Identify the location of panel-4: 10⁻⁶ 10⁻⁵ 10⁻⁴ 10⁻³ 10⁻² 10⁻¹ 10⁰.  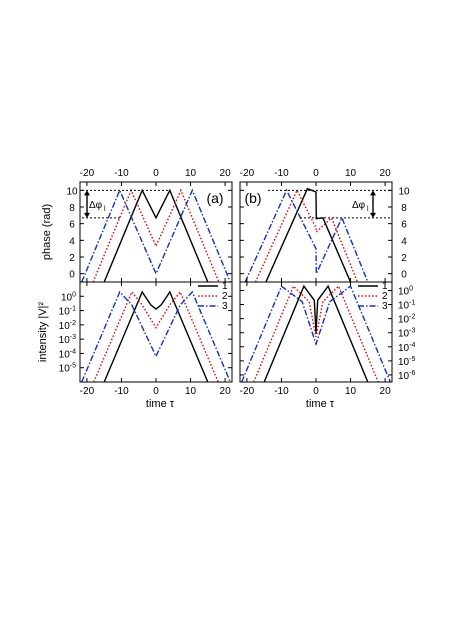
(327, 332).